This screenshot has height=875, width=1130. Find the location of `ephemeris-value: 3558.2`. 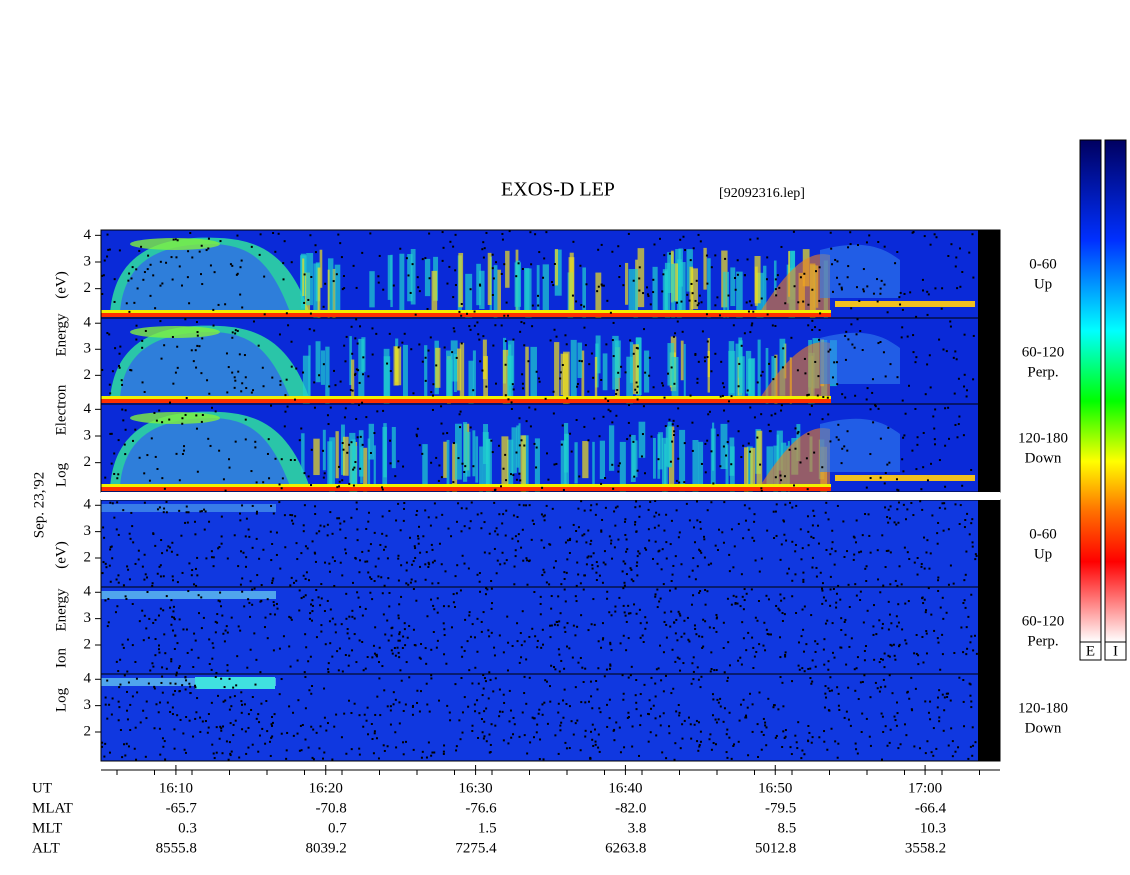

ephemeris-value: 3558.2 is located at coordinates (925, 848).